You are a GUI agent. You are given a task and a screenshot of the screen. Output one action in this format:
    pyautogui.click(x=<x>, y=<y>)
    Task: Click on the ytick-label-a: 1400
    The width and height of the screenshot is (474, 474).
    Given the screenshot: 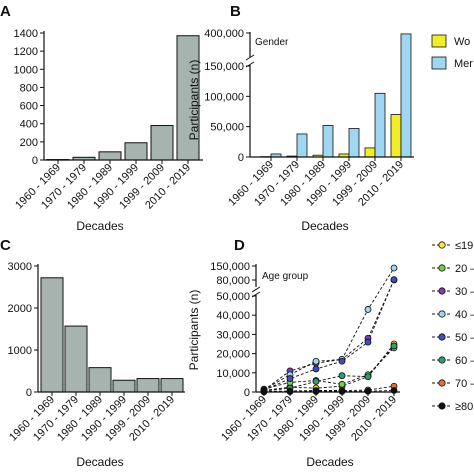 What is the action you would take?
    pyautogui.click(x=26, y=34)
    